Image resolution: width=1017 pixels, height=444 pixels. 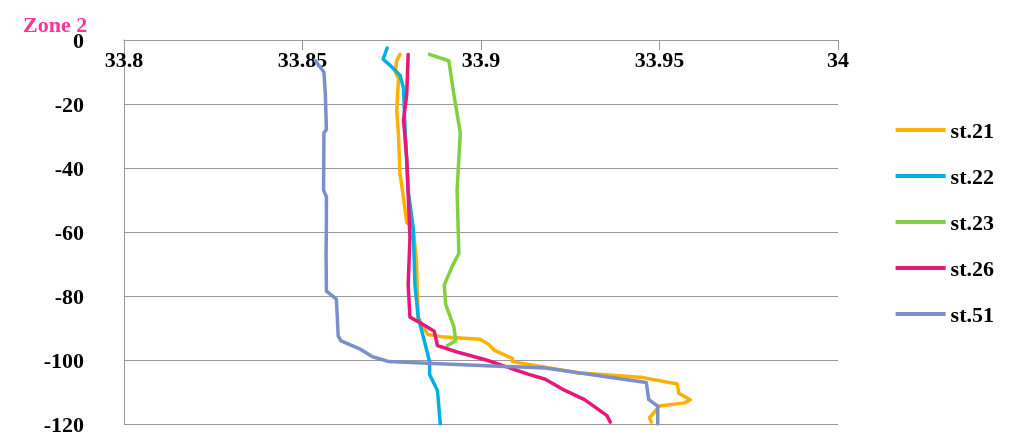 What do you see at coordinates (838, 59) in the screenshot?
I see `x-tick-label: 34` at bounding box center [838, 59].